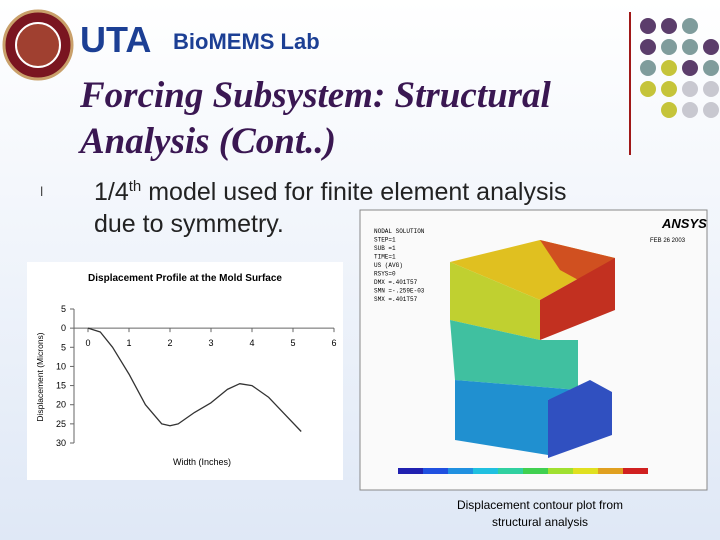 This screenshot has width=720, height=540. What do you see at coordinates (169, 343) in the screenshot?
I see `x-tick-label: 2` at bounding box center [169, 343].